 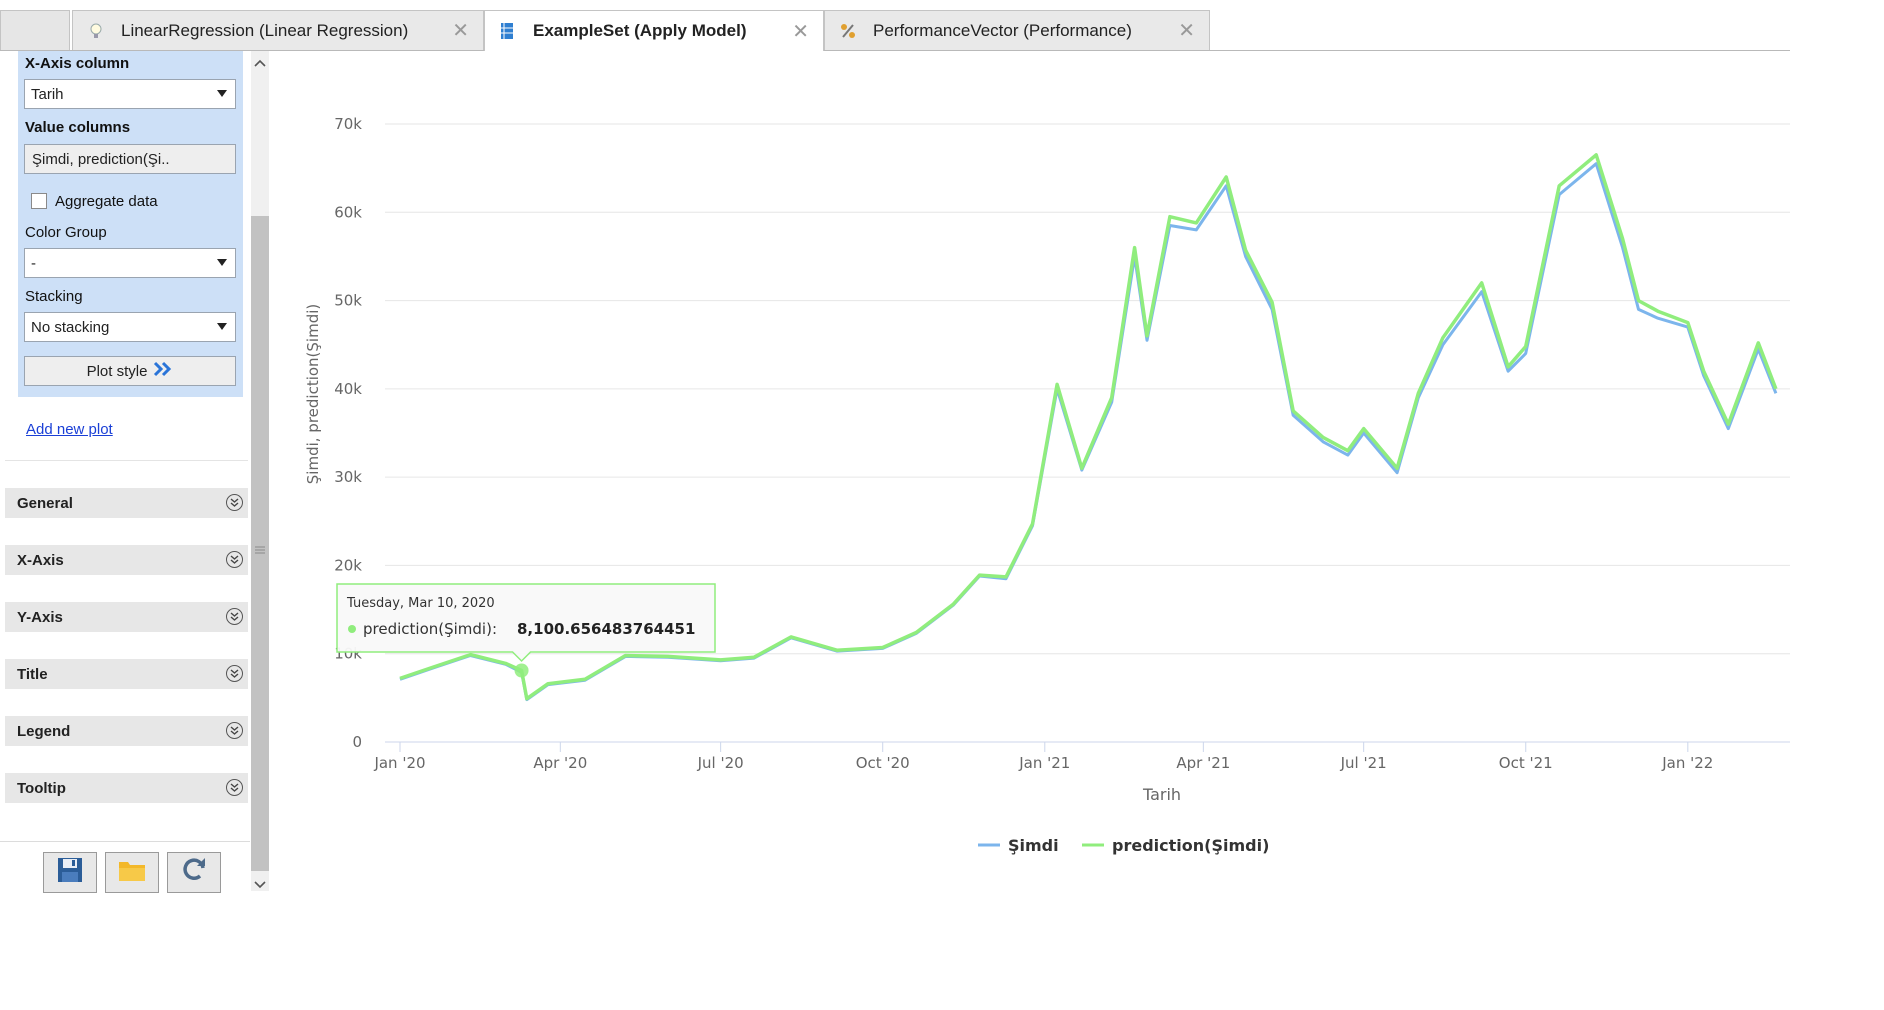 What do you see at coordinates (130, 327) in the screenshot?
I see `stacking-select: No stacking` at bounding box center [130, 327].